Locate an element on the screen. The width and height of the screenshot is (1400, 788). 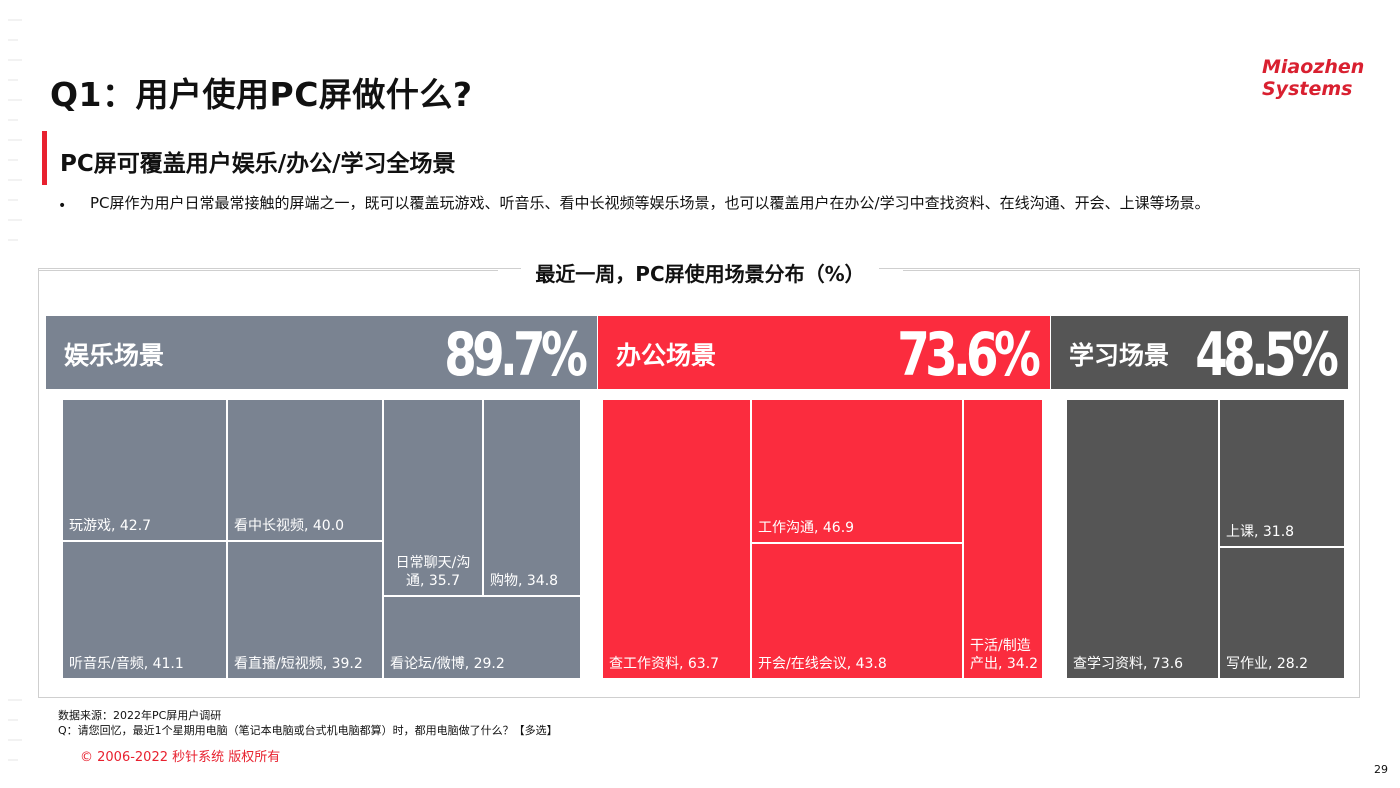
treemap-tile: 开会/在线会议, 43.8 is located at coordinates (857, 611).